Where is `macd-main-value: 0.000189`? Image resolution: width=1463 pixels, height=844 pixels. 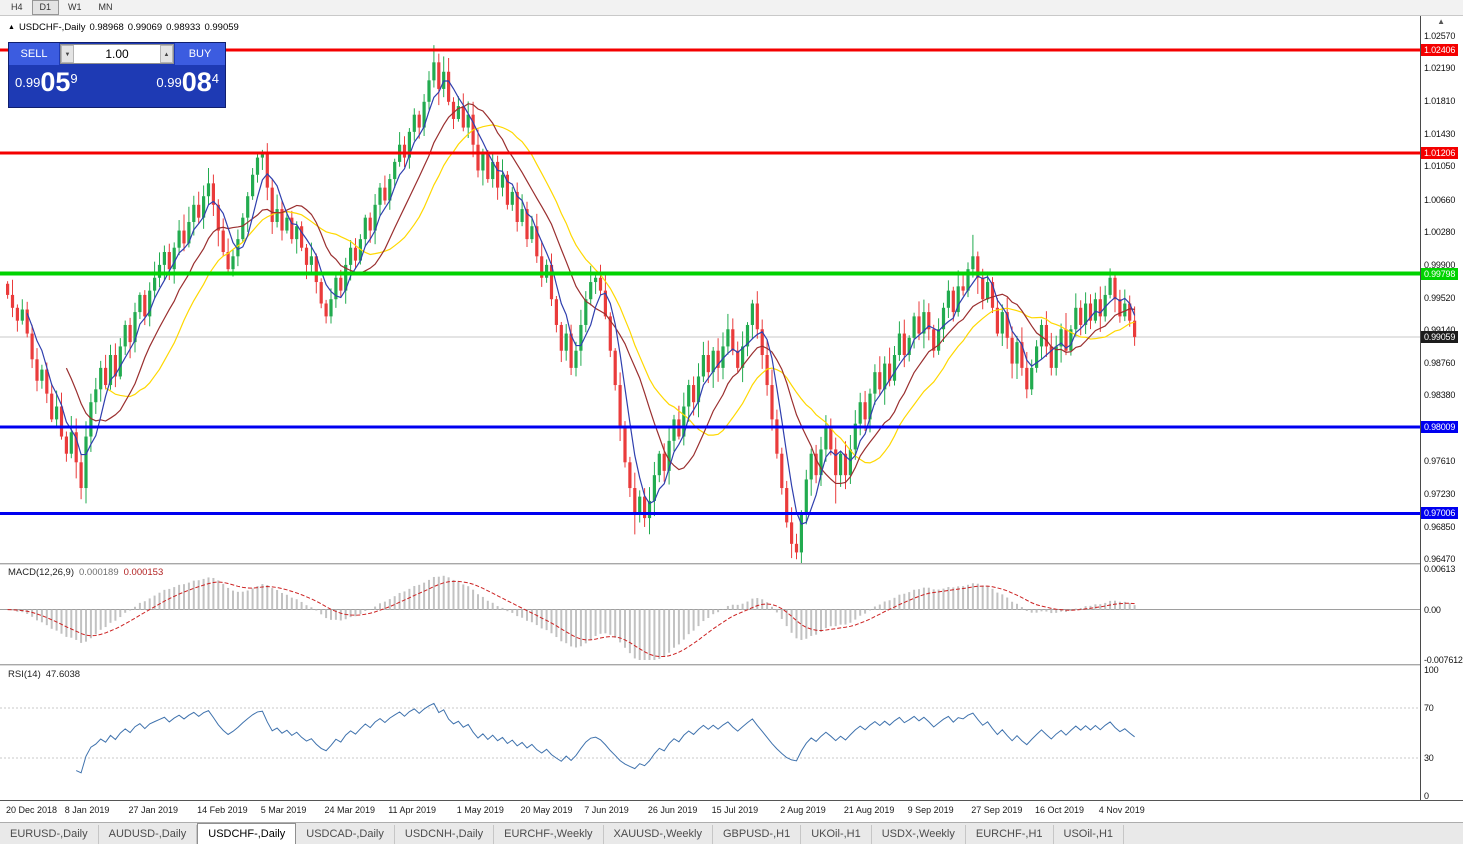
macd-main-value: 0.000189 is located at coordinates (99, 572).